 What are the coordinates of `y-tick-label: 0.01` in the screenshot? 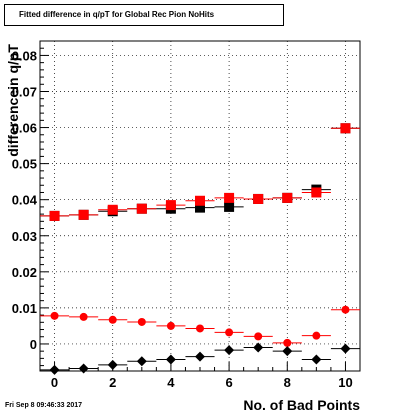 It's located at (24, 308).